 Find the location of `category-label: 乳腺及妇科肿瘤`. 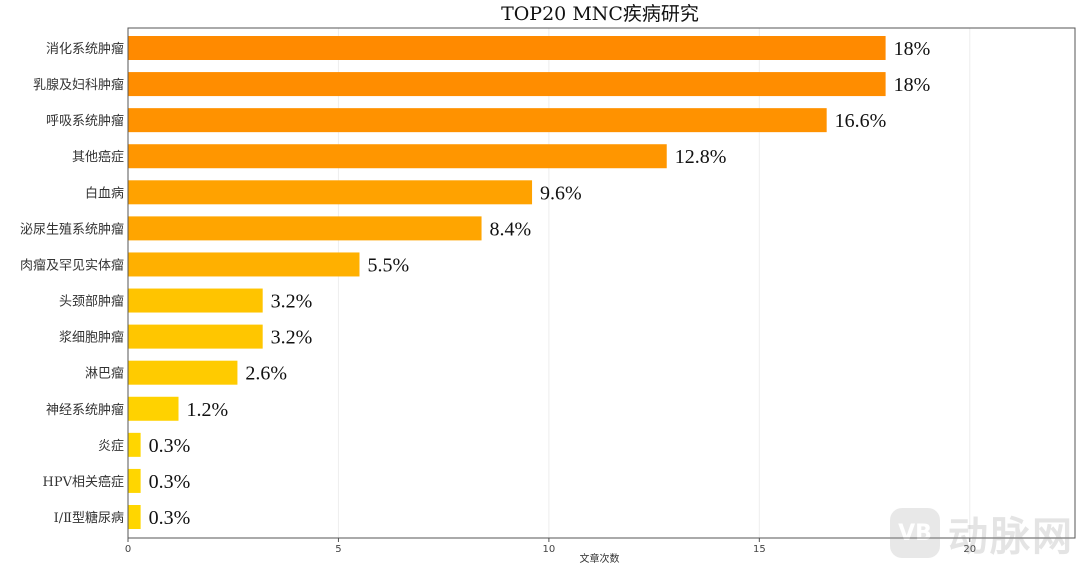

category-label: 乳腺及妇科肿瘤 is located at coordinates (78, 85).